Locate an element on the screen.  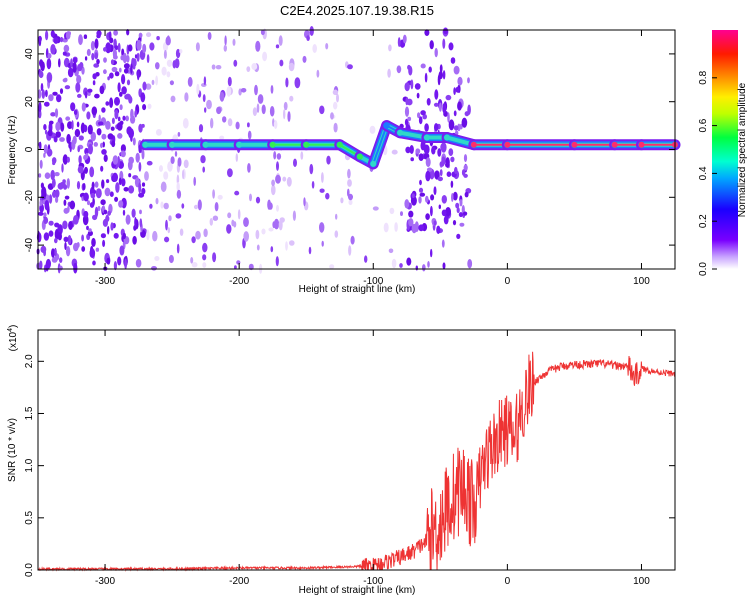
colorbar-tick-label: 0.4 is located at coordinates (703, 173).